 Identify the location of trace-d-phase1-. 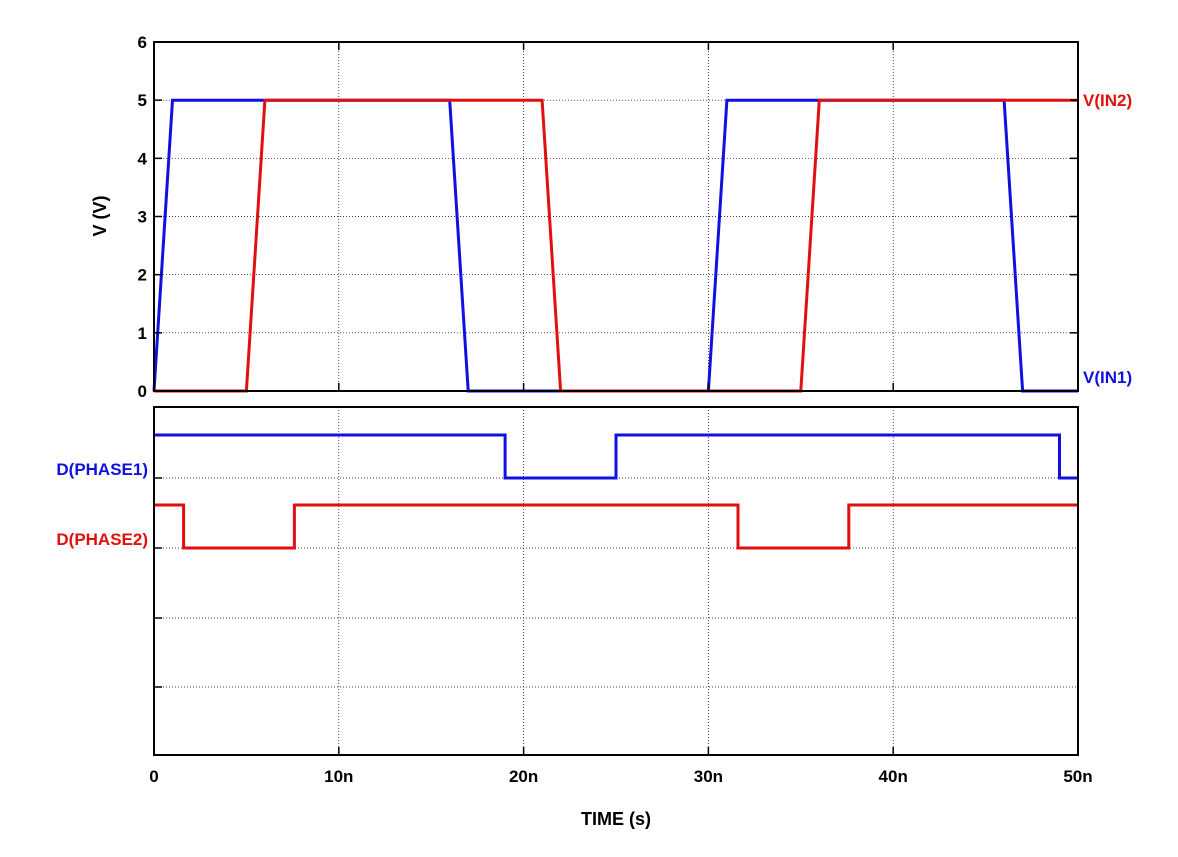
(616, 456).